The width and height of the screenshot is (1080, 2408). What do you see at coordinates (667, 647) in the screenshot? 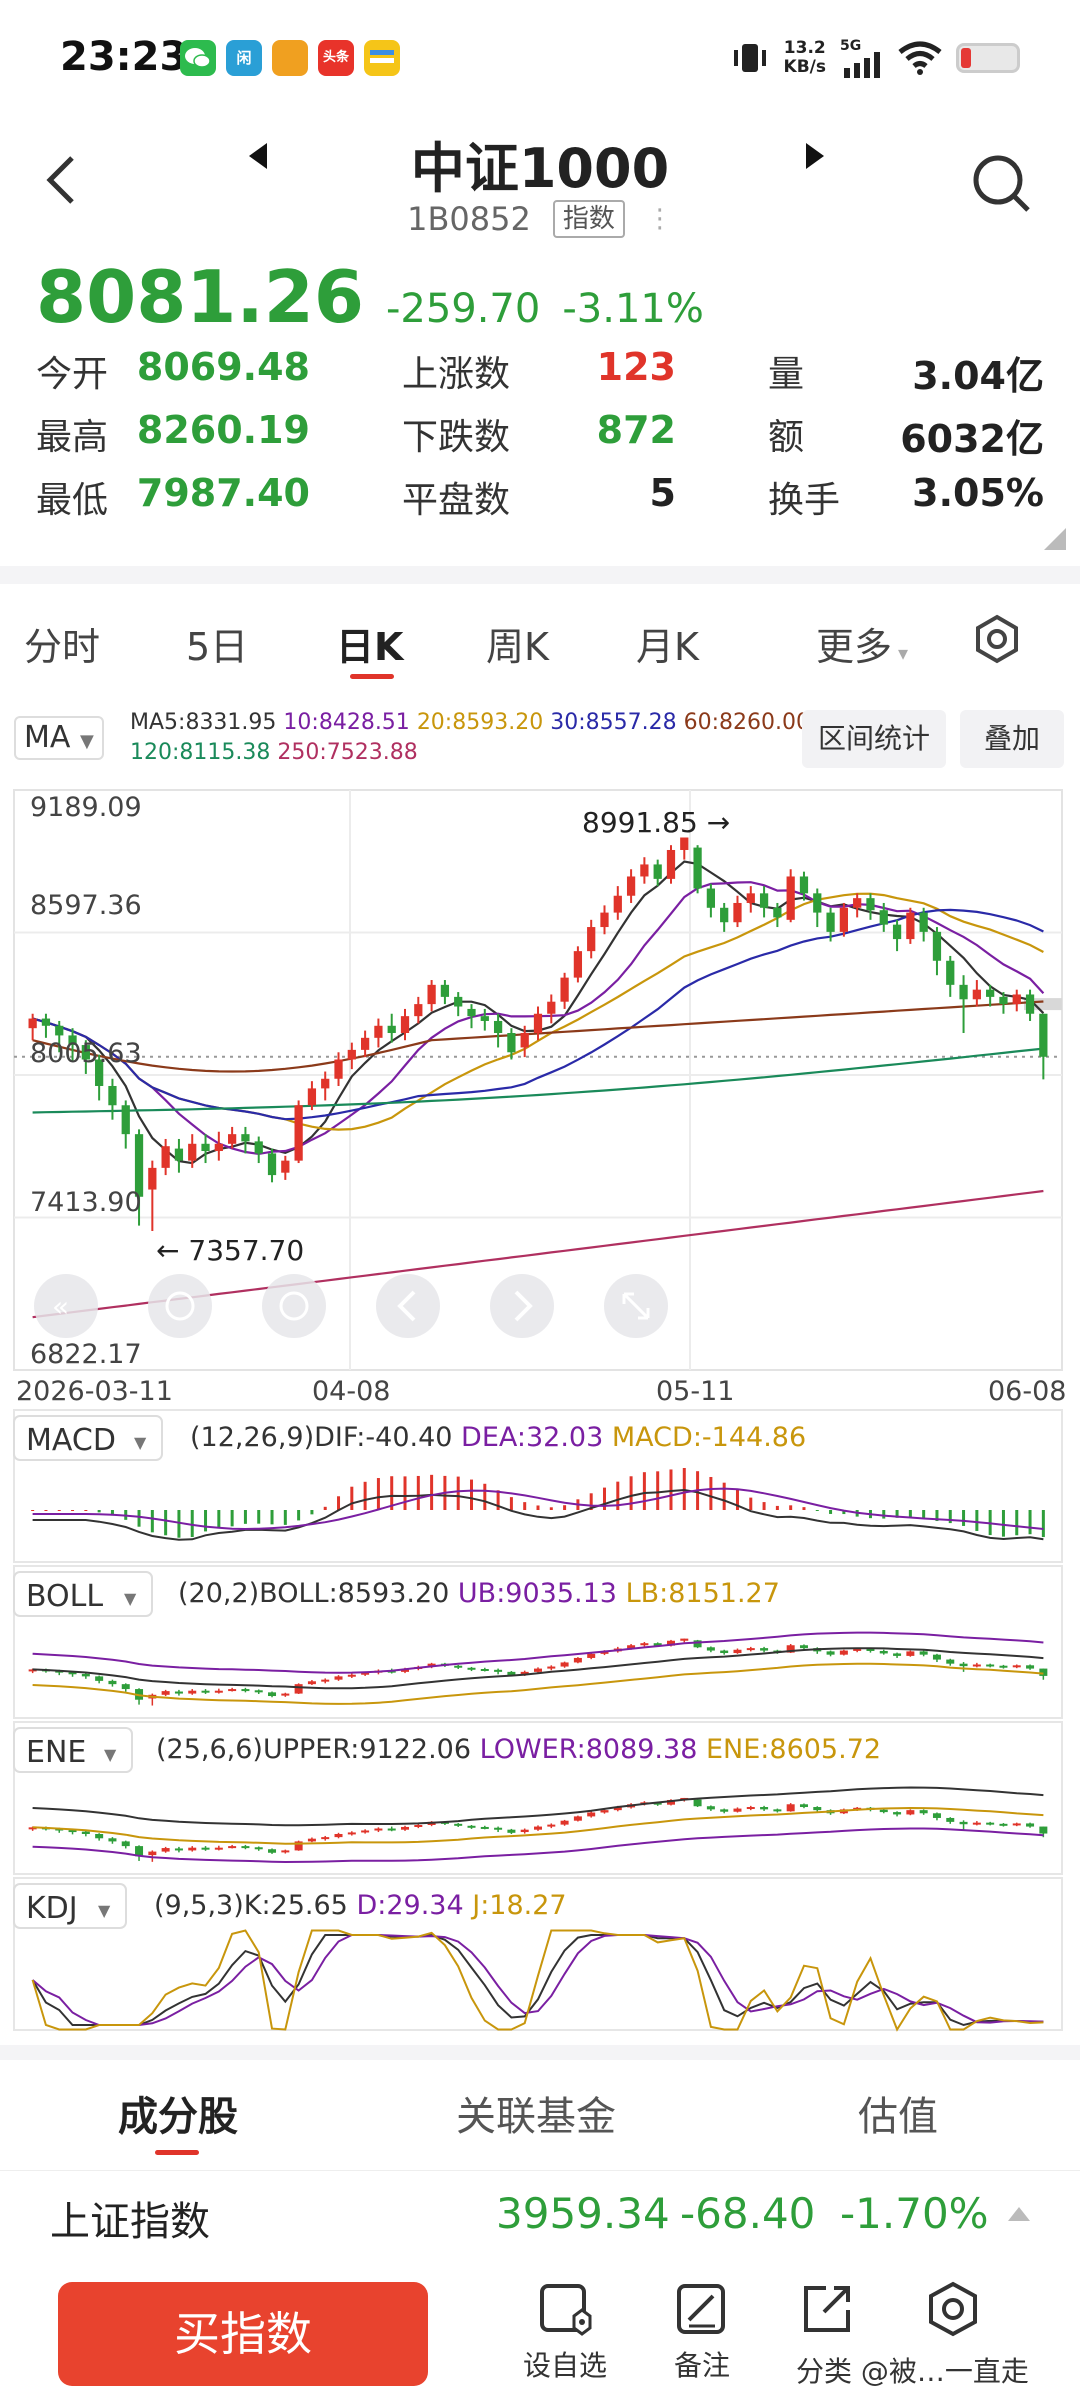
I see `tab-monthly-k: 月K` at bounding box center [667, 647].